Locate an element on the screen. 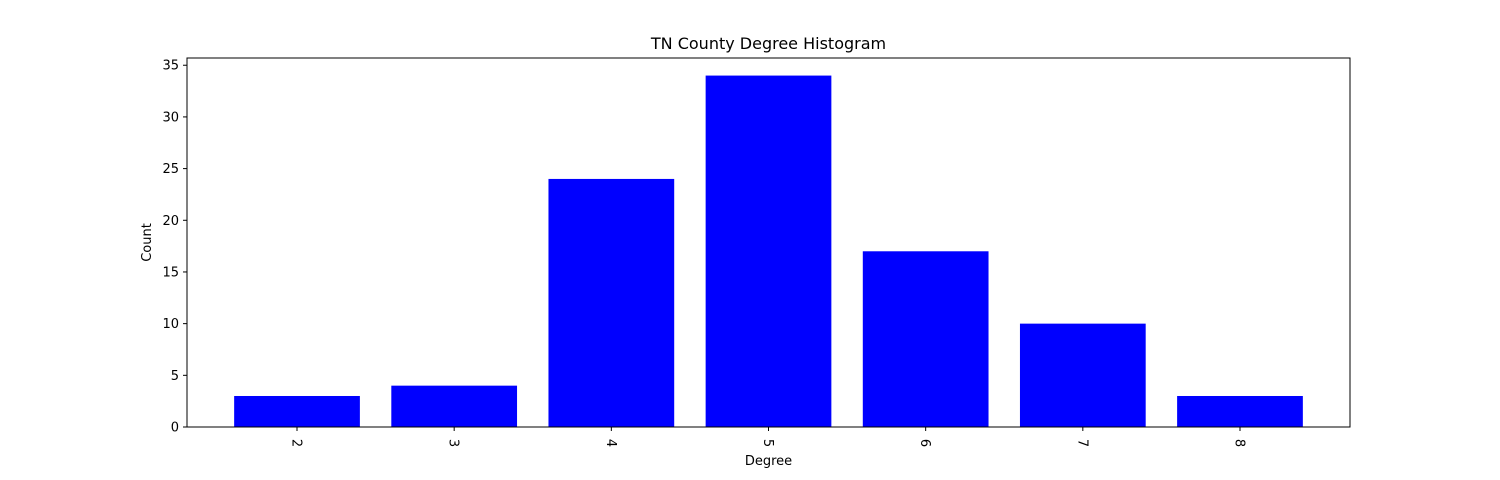  y-axis-title: Count is located at coordinates (147, 242).